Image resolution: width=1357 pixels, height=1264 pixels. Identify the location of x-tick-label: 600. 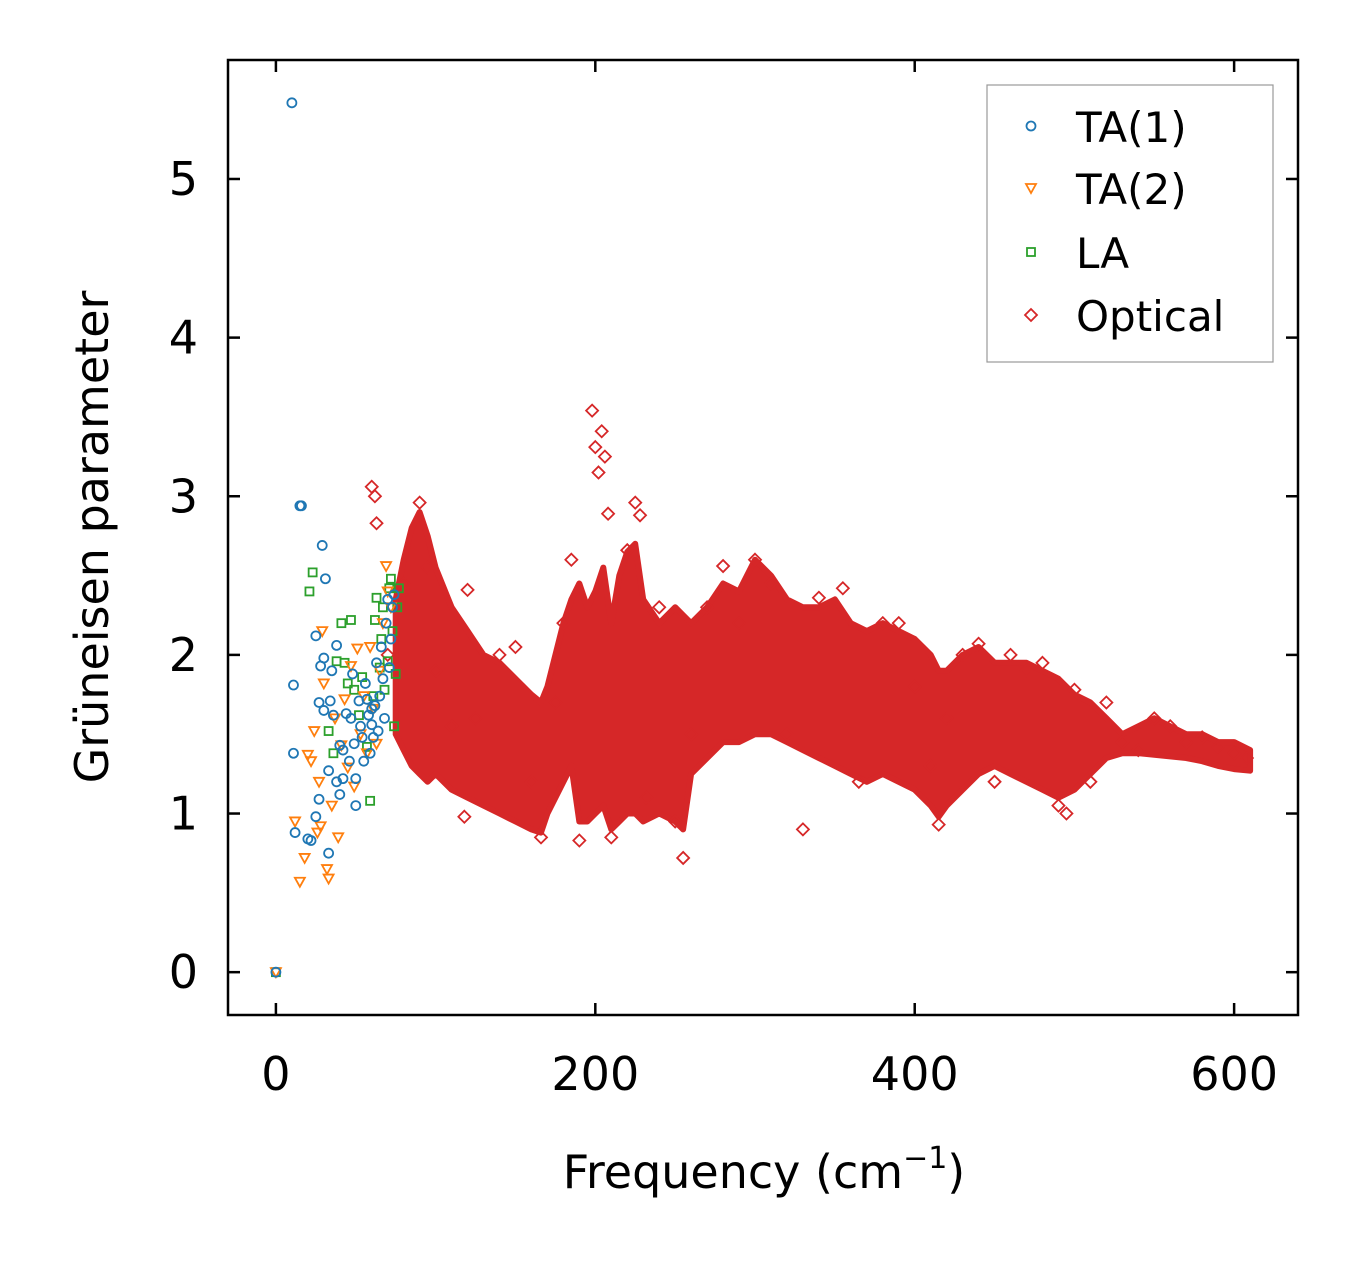
(1234, 1074).